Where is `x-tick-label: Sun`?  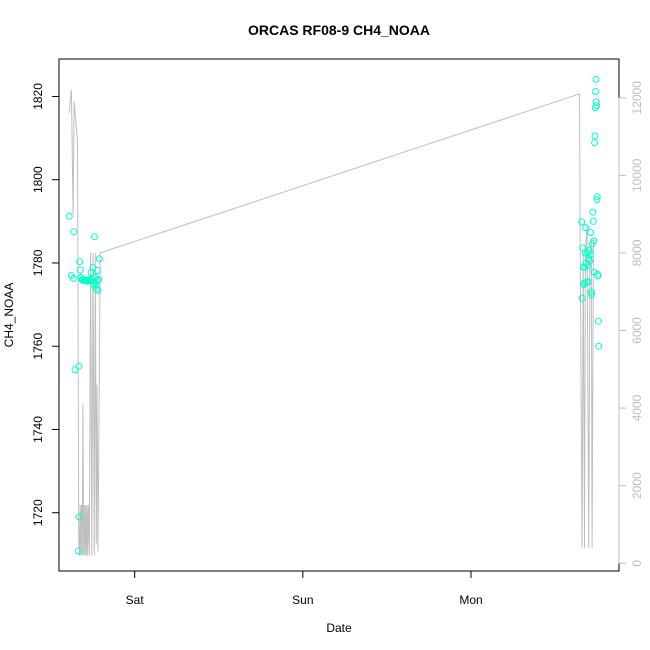
x-tick-label: Sun is located at coordinates (302, 600).